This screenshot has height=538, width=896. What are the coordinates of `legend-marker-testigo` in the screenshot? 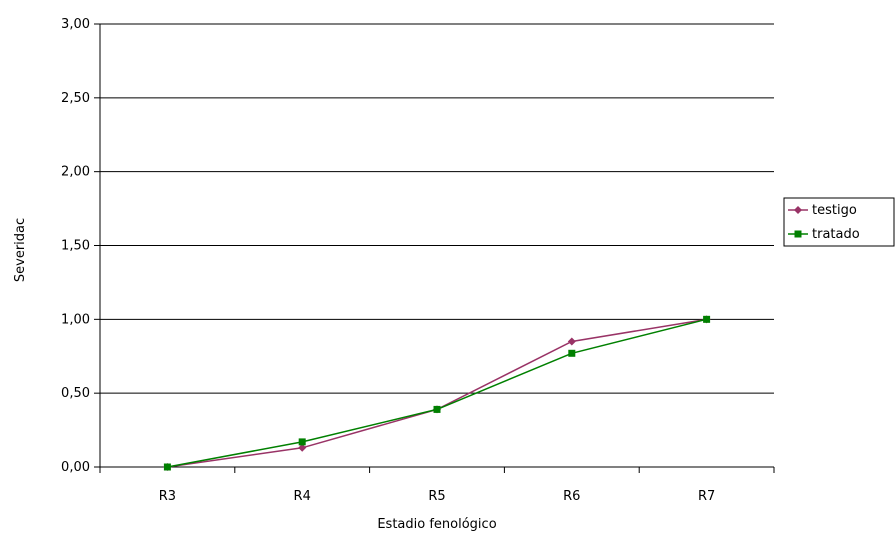 It's located at (798, 210).